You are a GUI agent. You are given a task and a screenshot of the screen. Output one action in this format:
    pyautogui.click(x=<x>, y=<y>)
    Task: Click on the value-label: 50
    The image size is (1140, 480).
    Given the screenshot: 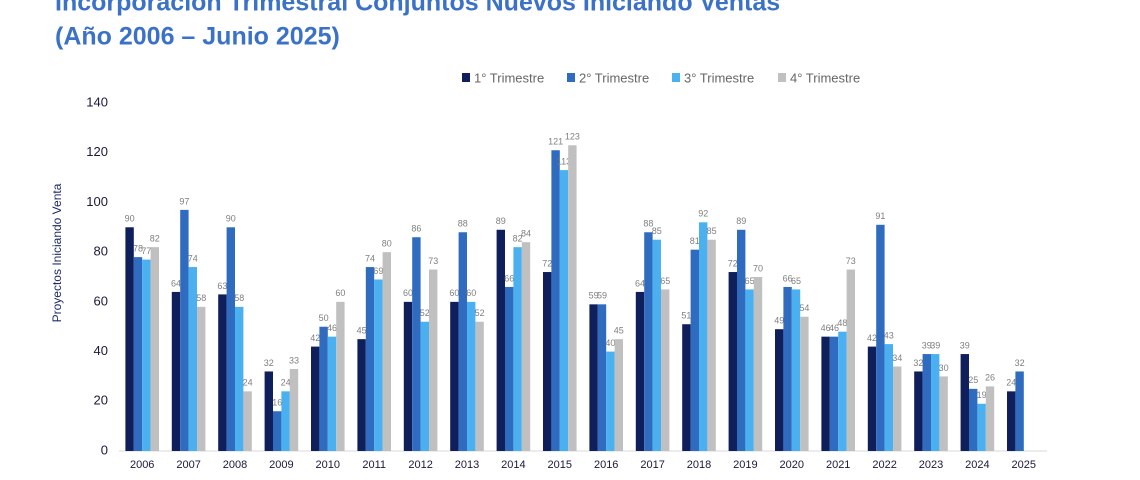 What is the action you would take?
    pyautogui.click(x=324, y=318)
    